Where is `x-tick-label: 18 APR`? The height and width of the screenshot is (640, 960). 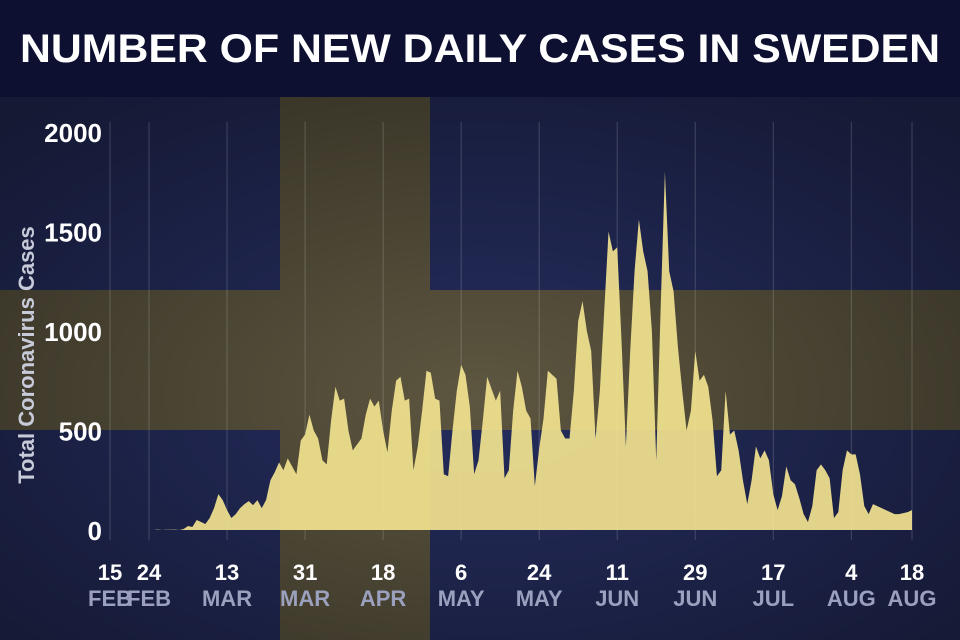
x-tick-label: 18 APR is located at coordinates (383, 585).